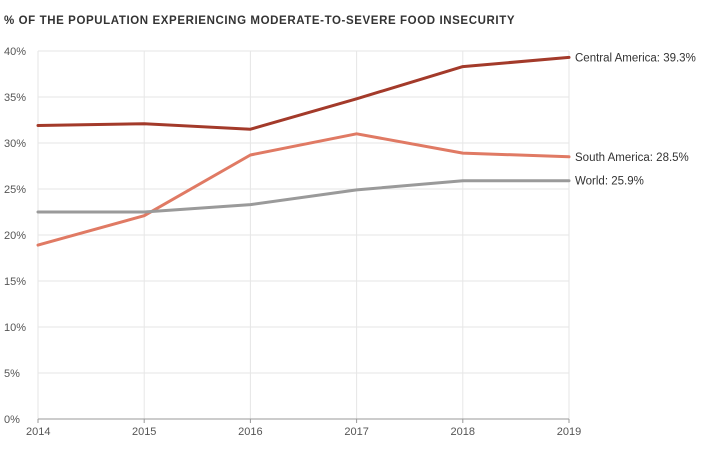  Describe the element at coordinates (356, 432) in the screenshot. I see `x-tick-label: 2017` at that location.